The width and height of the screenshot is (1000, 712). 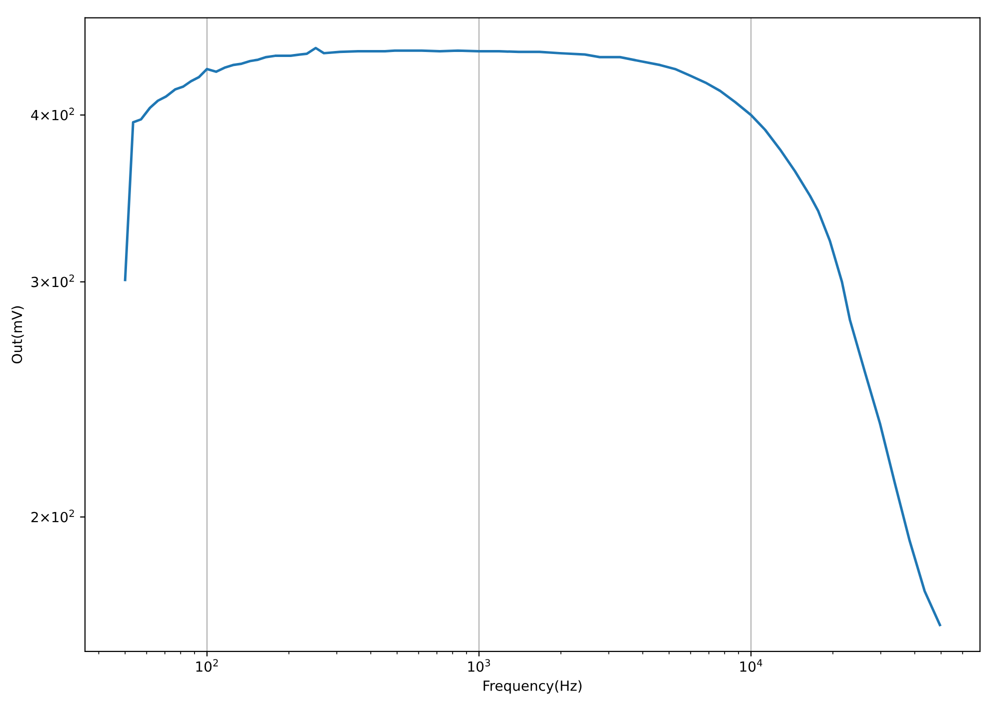 What do you see at coordinates (52, 516) in the screenshot?
I see `y-tick-label: 2×10$^{2}$` at bounding box center [52, 516].